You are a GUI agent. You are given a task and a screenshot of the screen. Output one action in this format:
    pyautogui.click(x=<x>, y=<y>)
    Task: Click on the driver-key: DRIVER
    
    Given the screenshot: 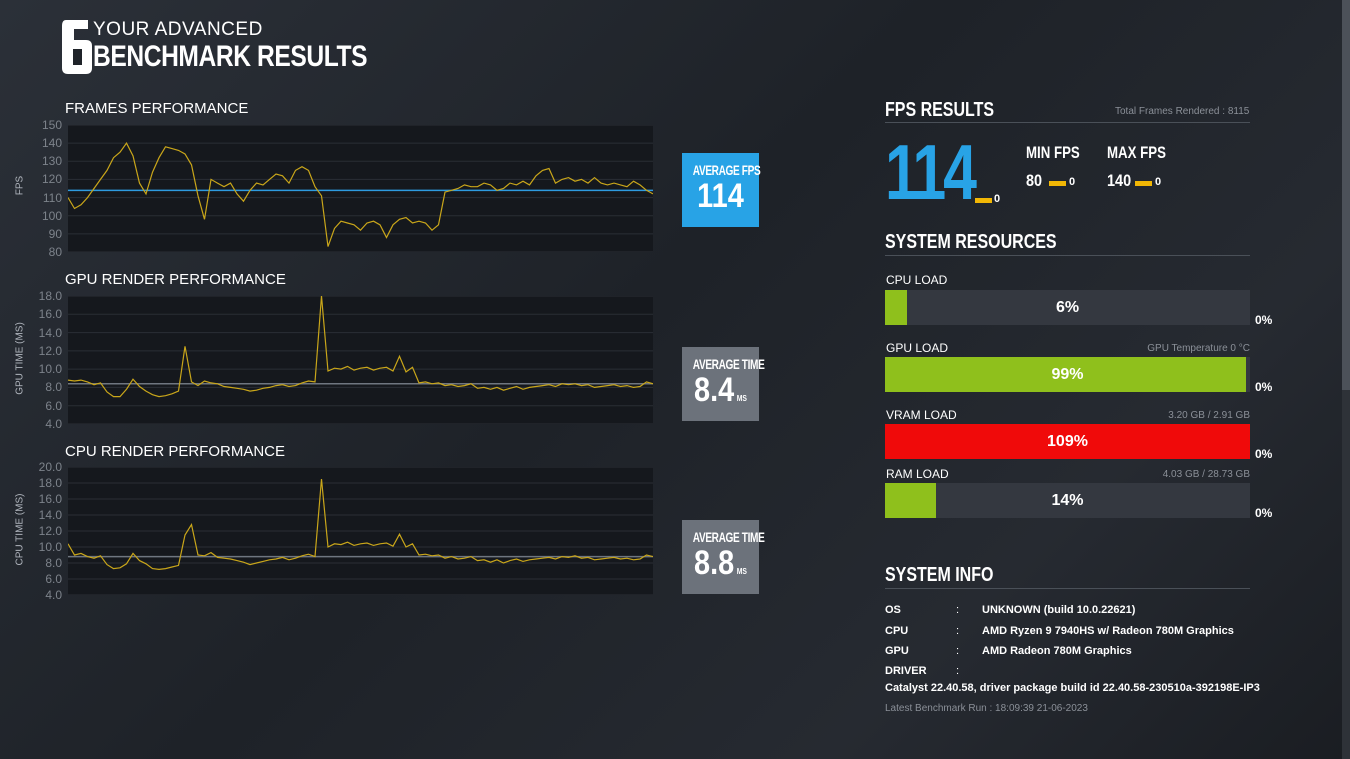 What is the action you would take?
    pyautogui.click(x=906, y=671)
    